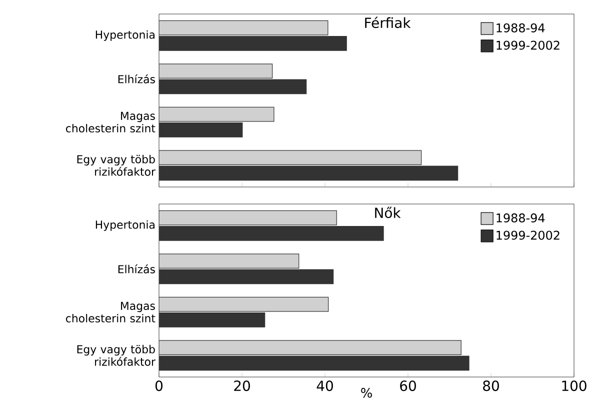 This screenshot has height=418, width=599. Describe the element at coordinates (242, 386) in the screenshot. I see `x-tick-label: 20` at that location.